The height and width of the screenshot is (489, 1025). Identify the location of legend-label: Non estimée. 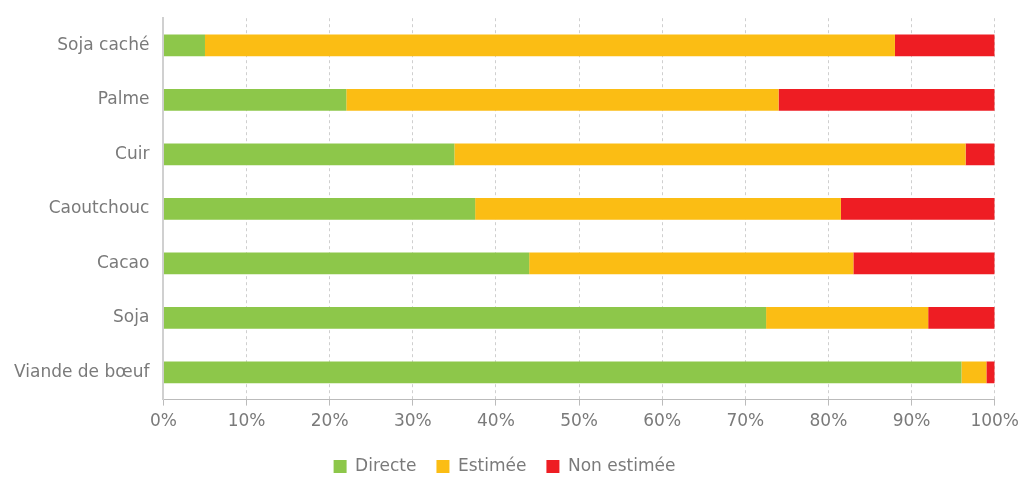
(621, 464).